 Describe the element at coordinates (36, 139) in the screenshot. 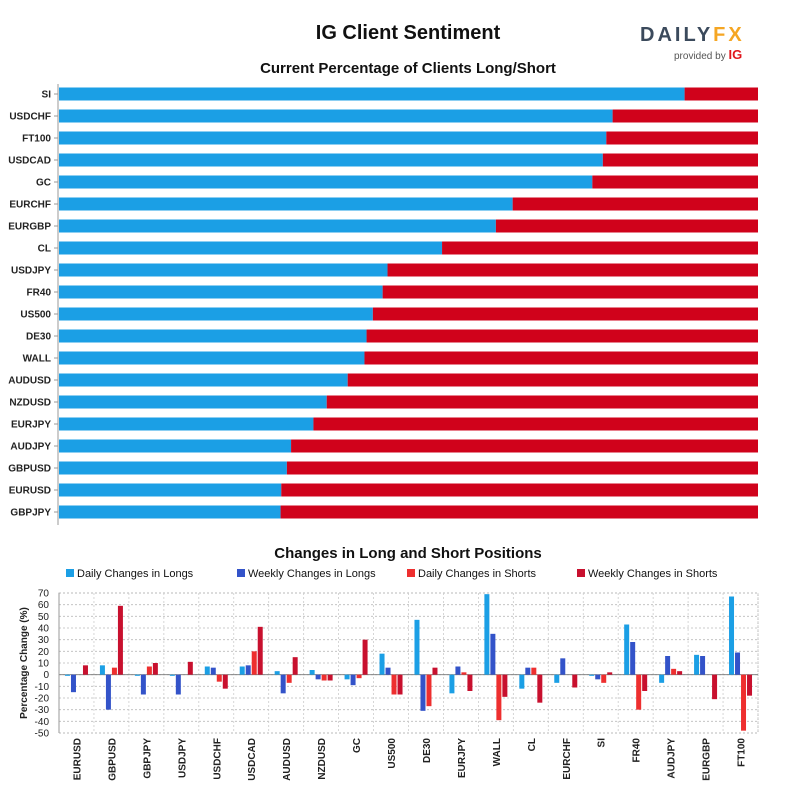

I see `category-label: FT100` at that location.